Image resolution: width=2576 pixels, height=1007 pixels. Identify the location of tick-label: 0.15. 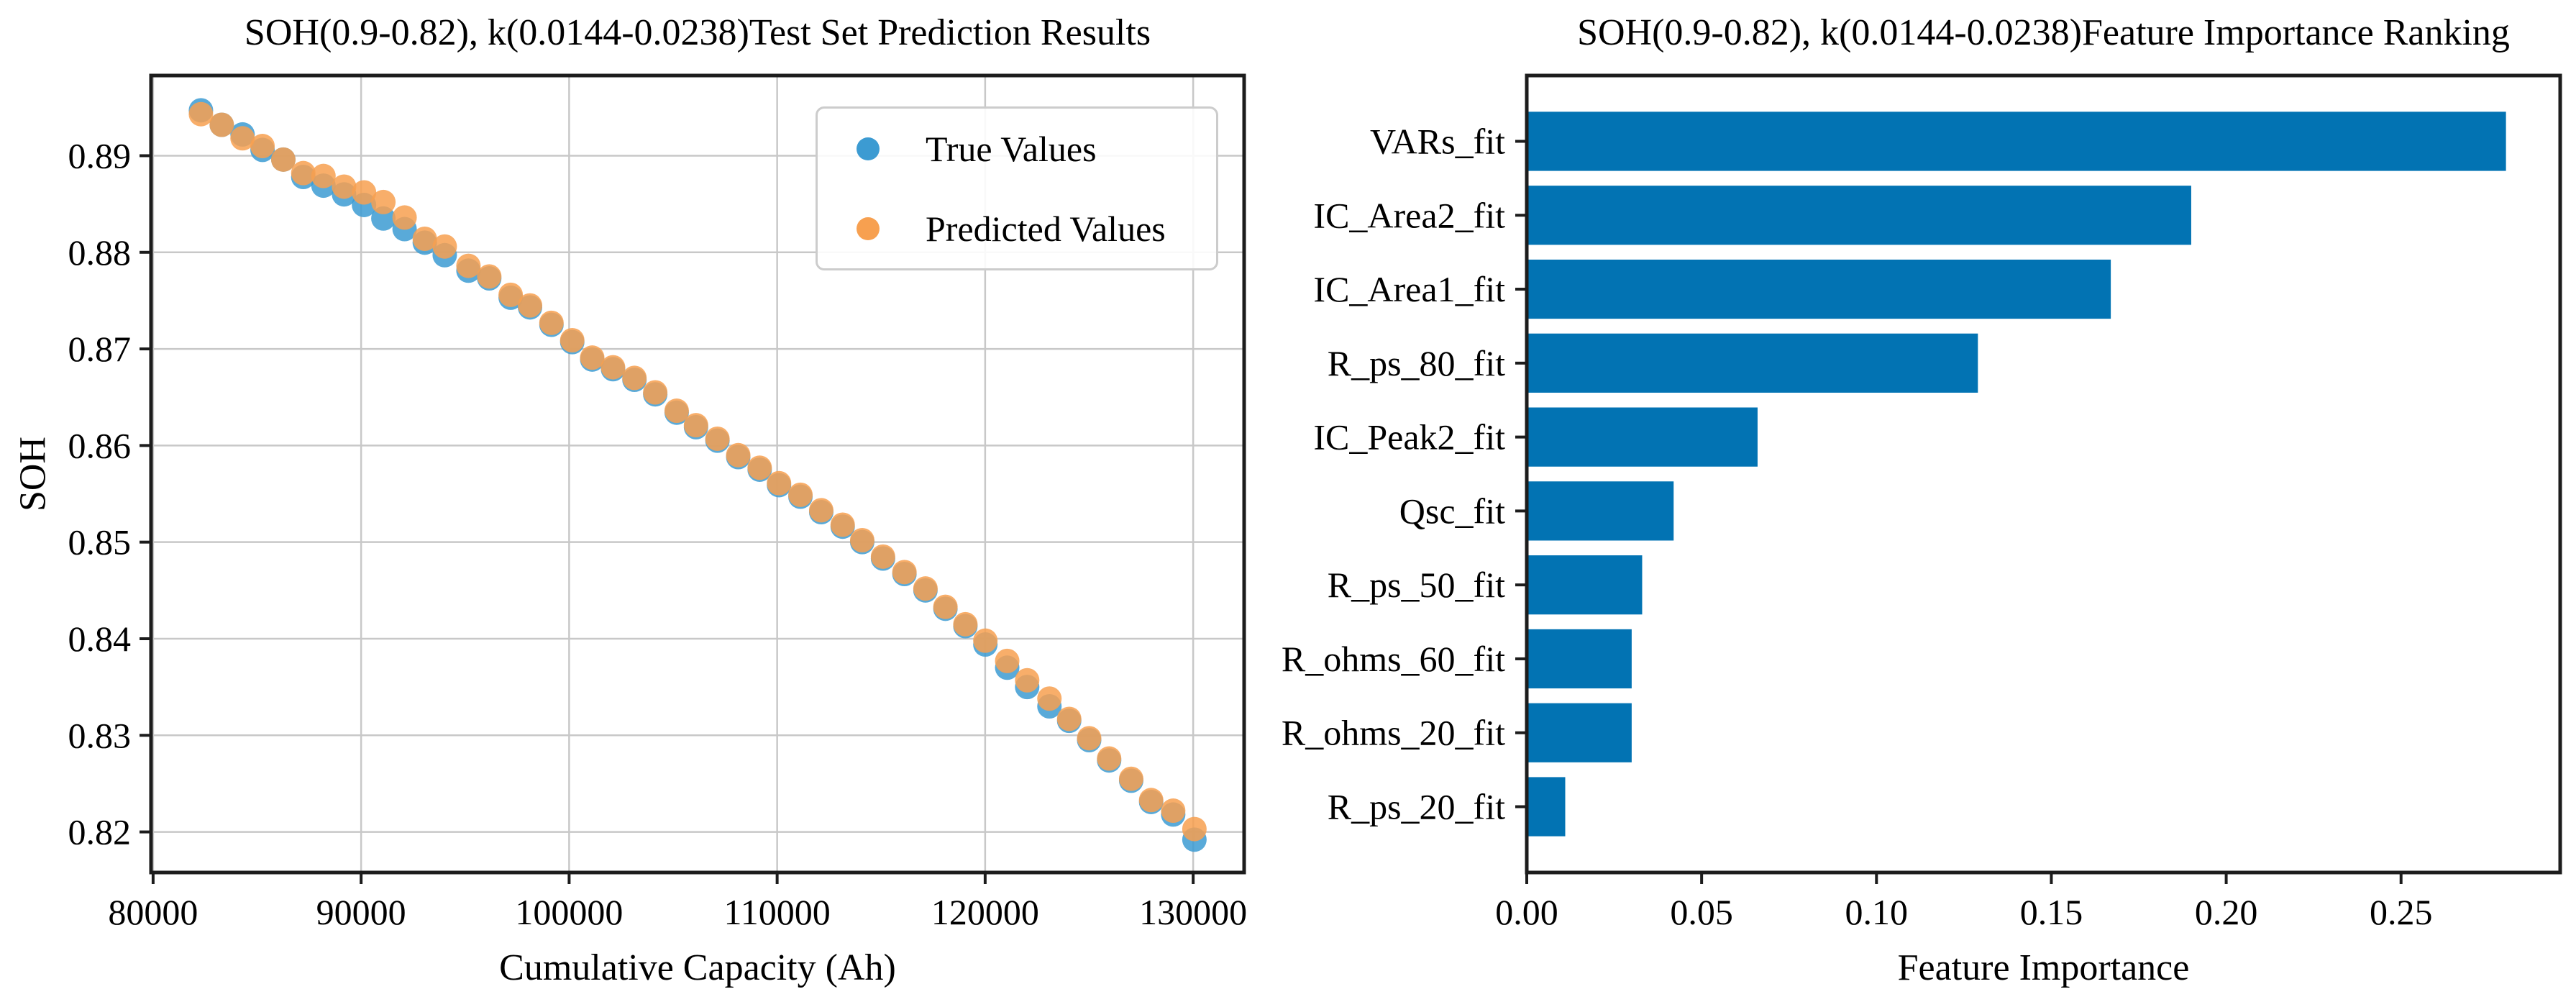
(2051, 912).